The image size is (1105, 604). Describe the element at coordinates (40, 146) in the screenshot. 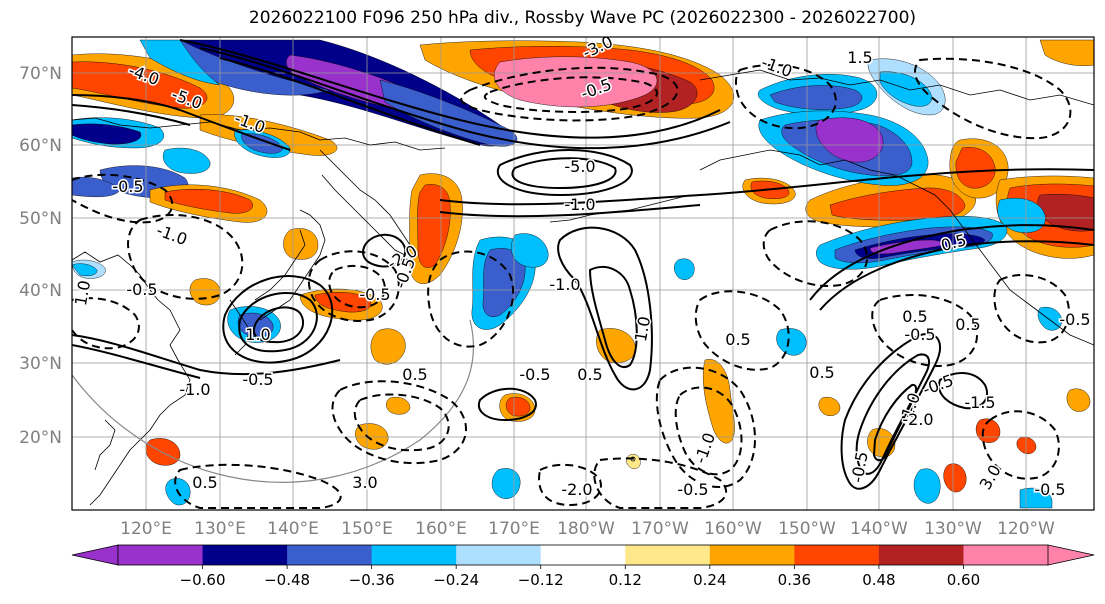

I see `latitude-label: 60°N` at that location.